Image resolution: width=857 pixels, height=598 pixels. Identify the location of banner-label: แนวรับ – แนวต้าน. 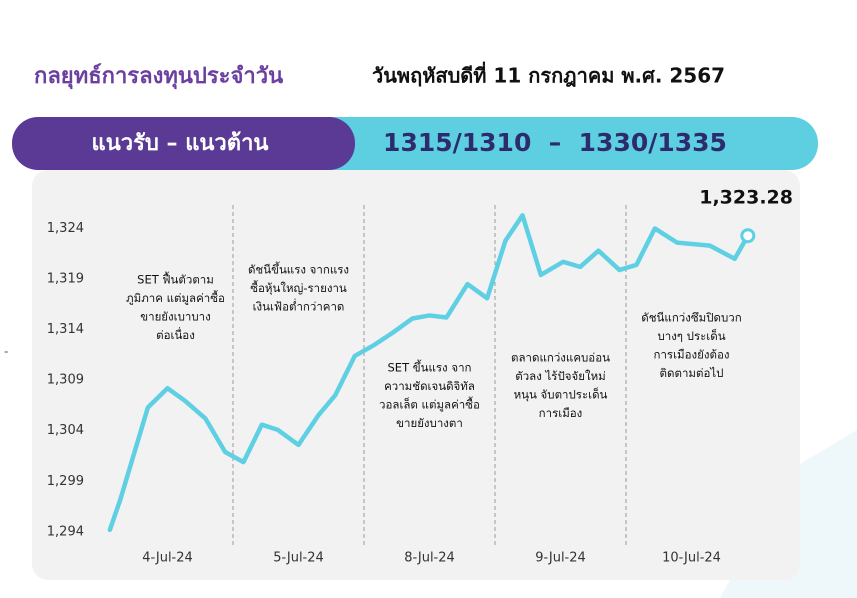
(180, 143).